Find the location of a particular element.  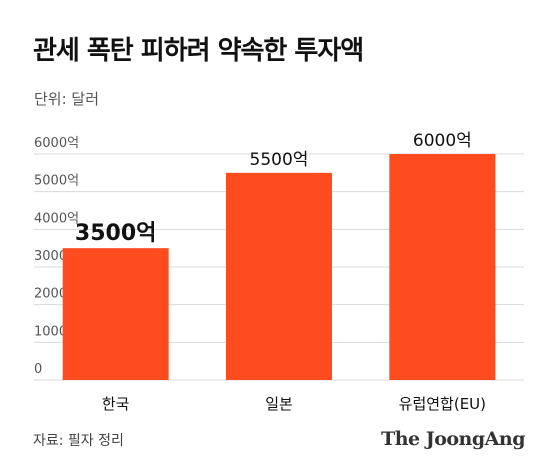

y-tick-label: 6000억 is located at coordinates (56, 143).